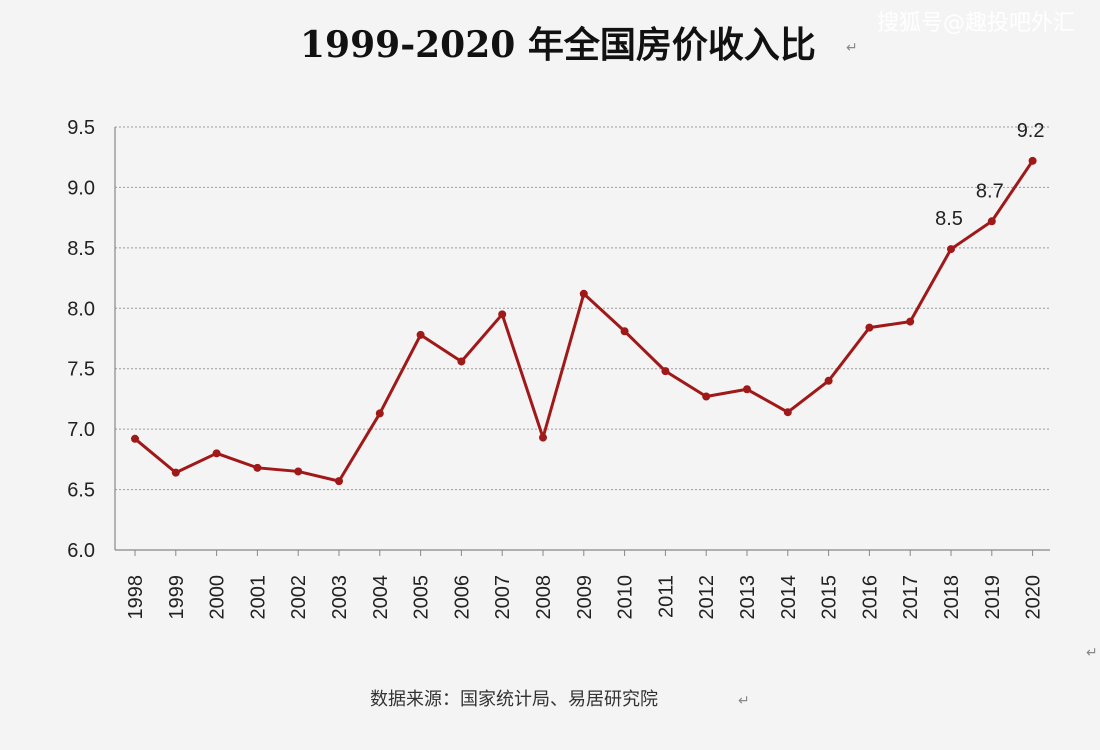 This screenshot has width=1100, height=750. What do you see at coordinates (544, 597) in the screenshot?
I see `x-tick-label: 2008` at bounding box center [544, 597].